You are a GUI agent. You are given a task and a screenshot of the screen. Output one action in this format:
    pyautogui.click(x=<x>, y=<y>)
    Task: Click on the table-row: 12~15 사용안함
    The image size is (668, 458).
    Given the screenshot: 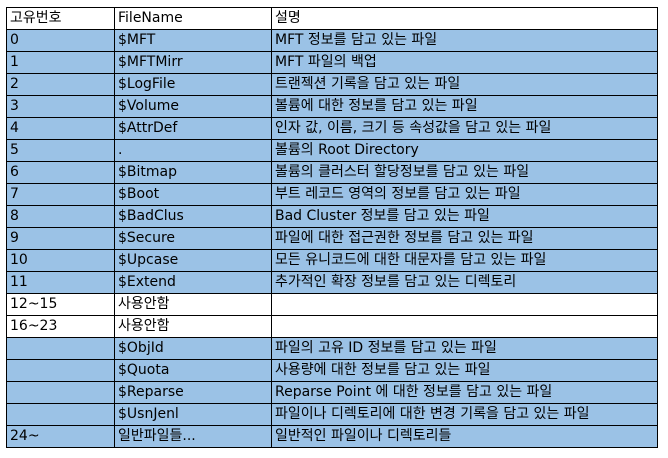 What is the action you would take?
    pyautogui.click(x=332, y=304)
    